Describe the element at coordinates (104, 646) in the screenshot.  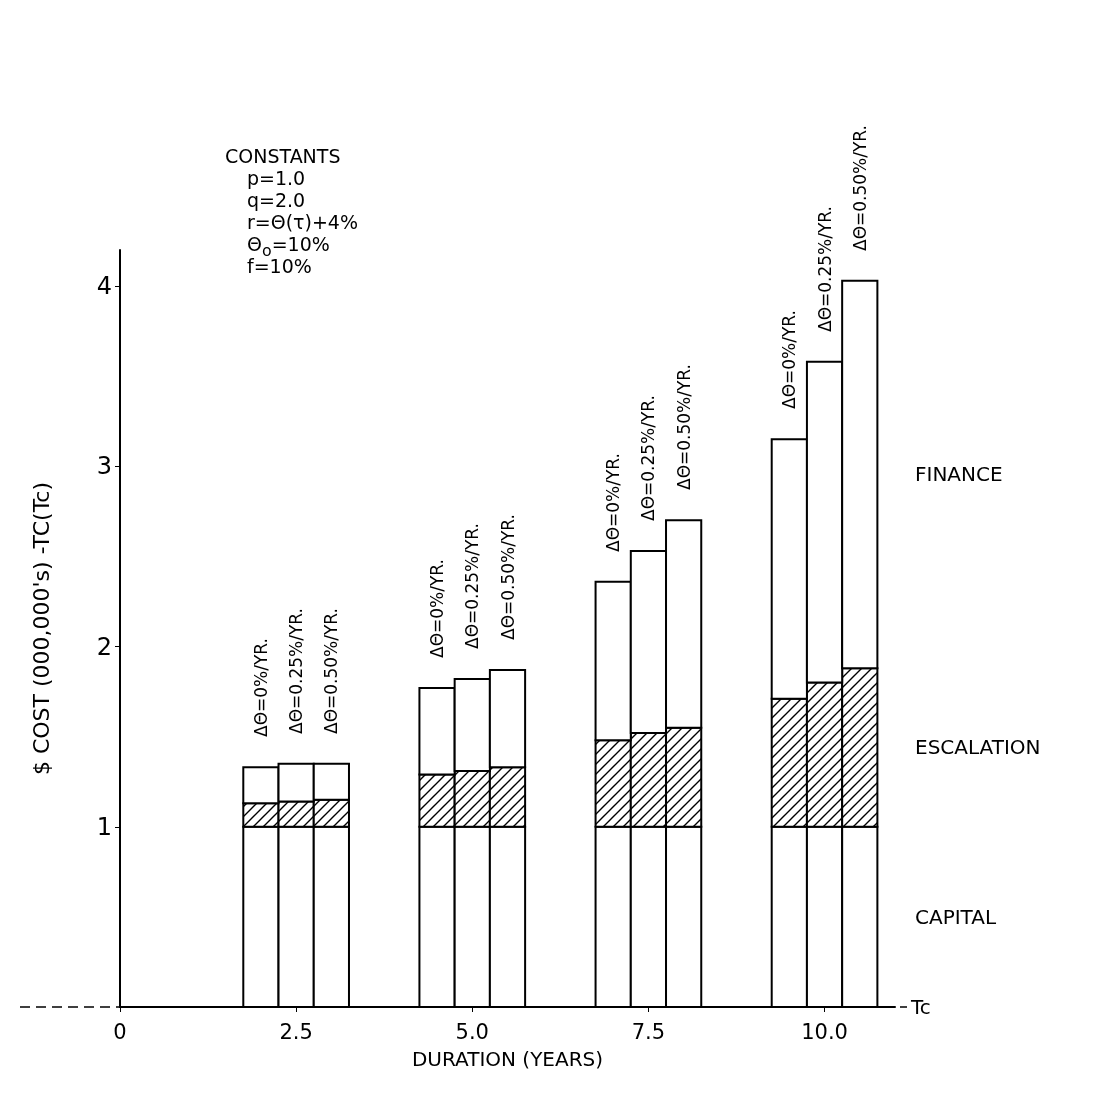
I see `y-tick-label: 2` at that location.